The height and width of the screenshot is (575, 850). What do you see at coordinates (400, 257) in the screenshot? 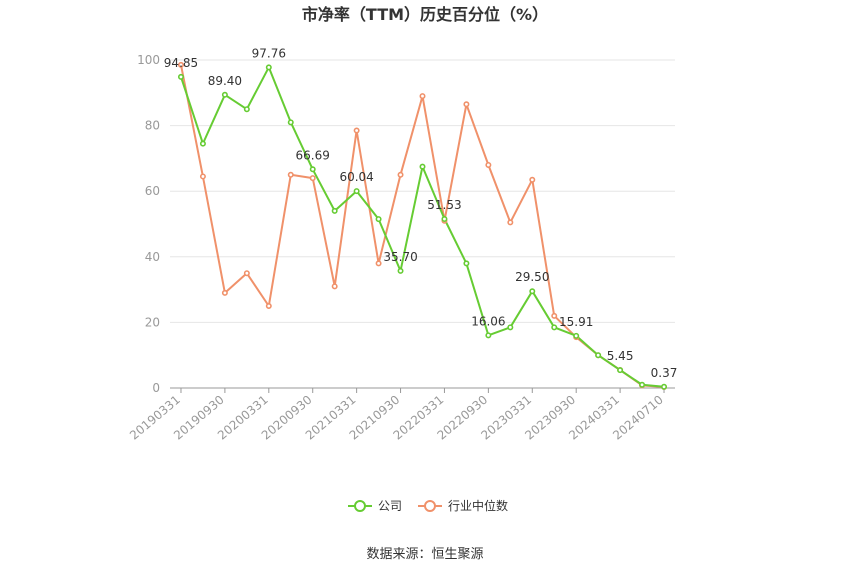
I see `data-label: 35.70` at bounding box center [400, 257].